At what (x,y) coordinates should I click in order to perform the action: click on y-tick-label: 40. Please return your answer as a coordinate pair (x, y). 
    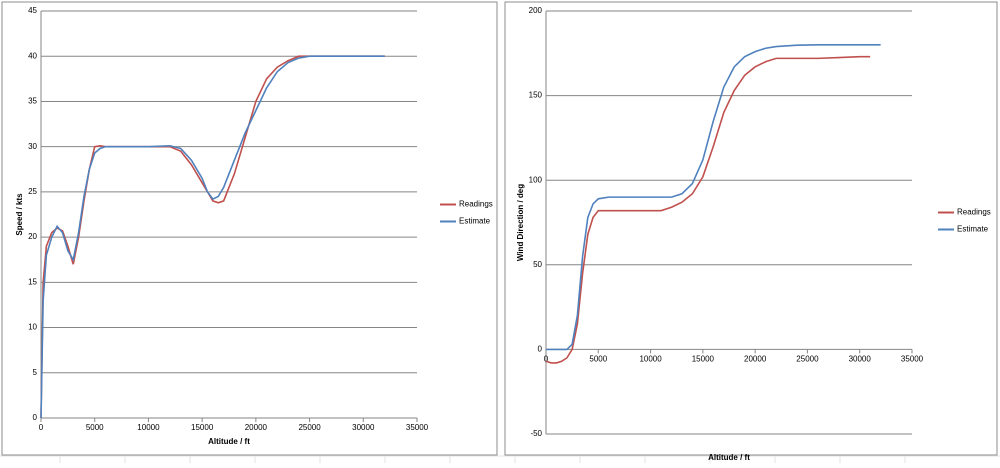
    Looking at the image, I should click on (32, 55).